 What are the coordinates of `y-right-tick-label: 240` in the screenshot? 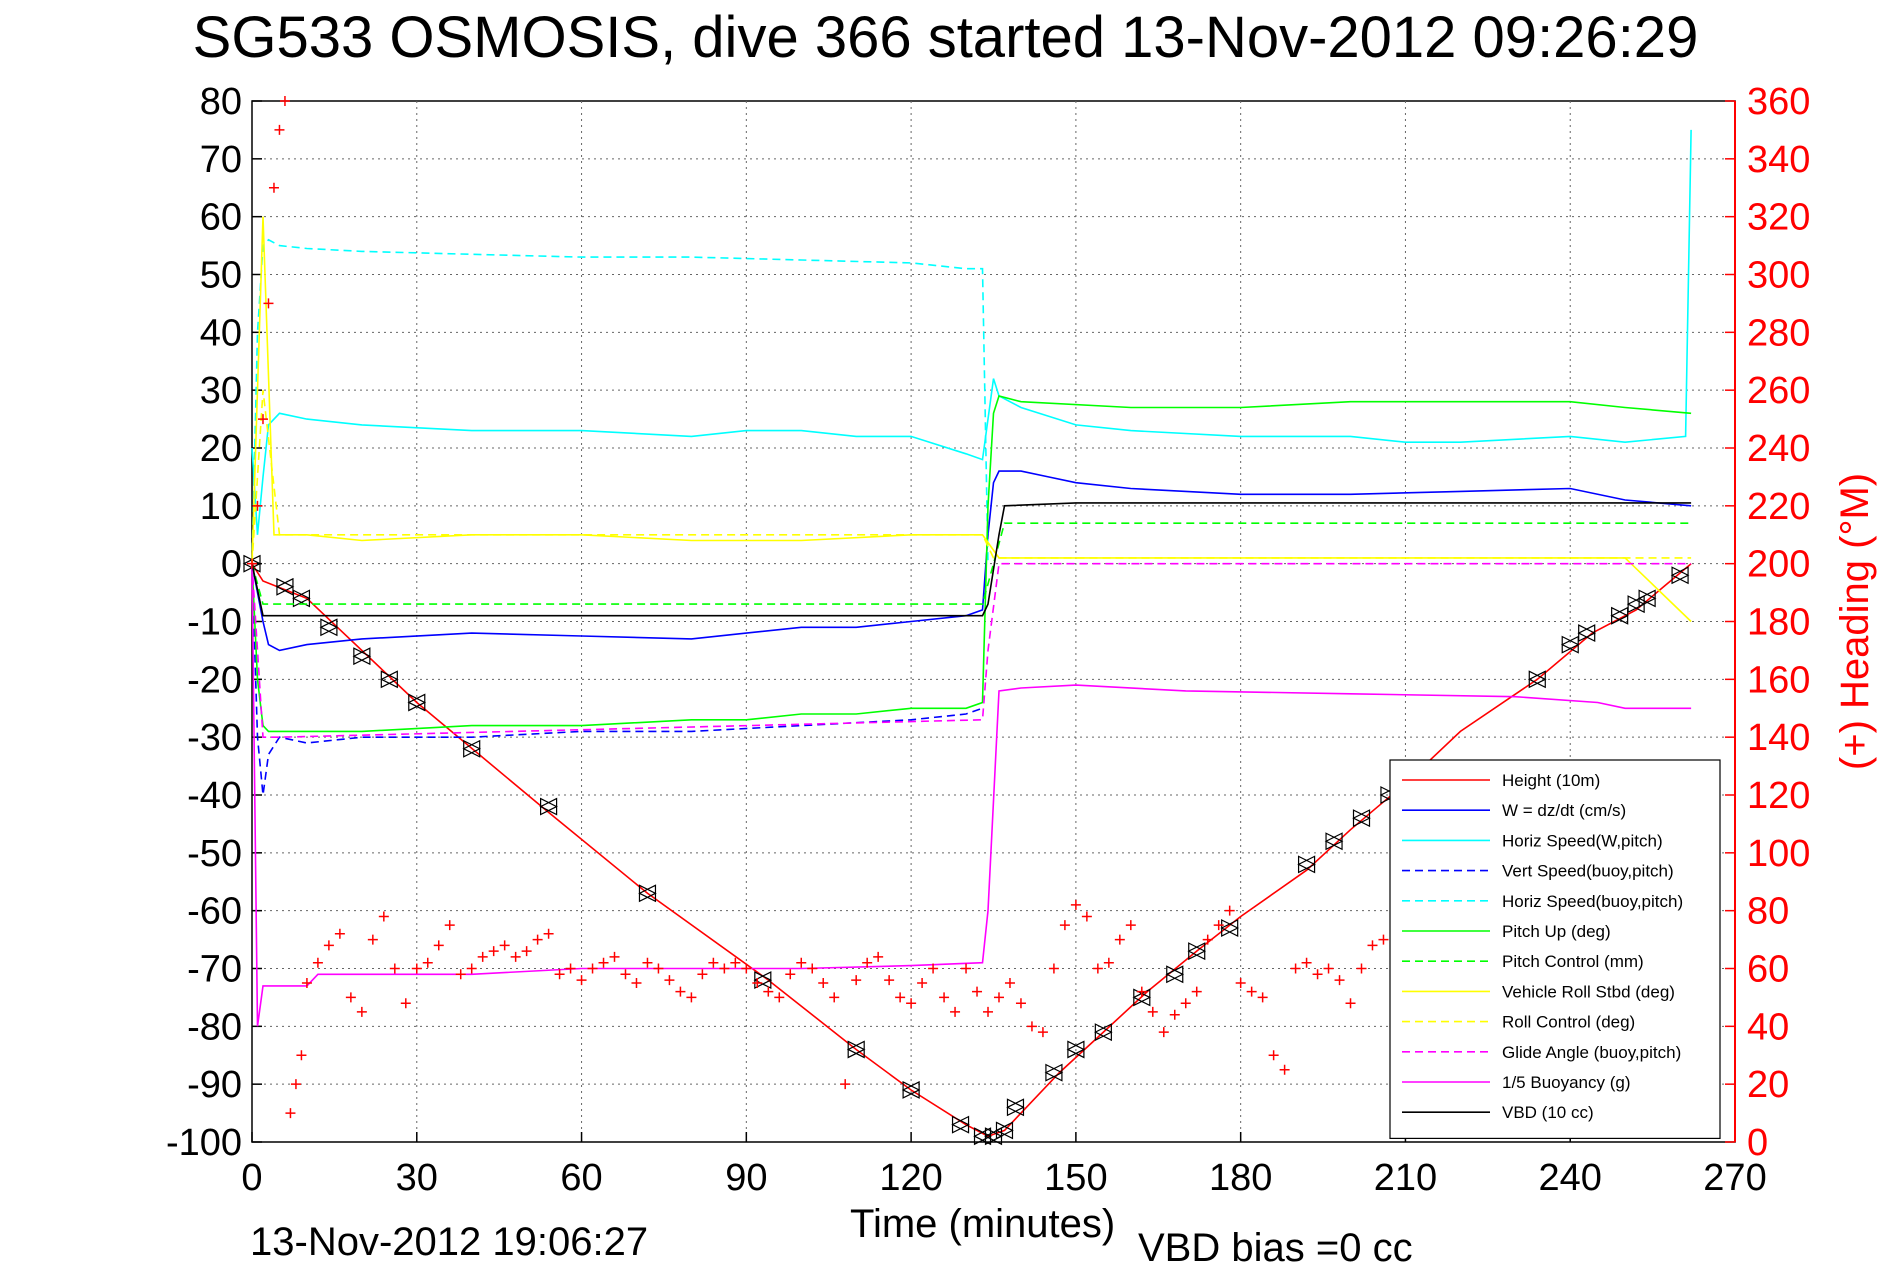 It's located at (1778, 449).